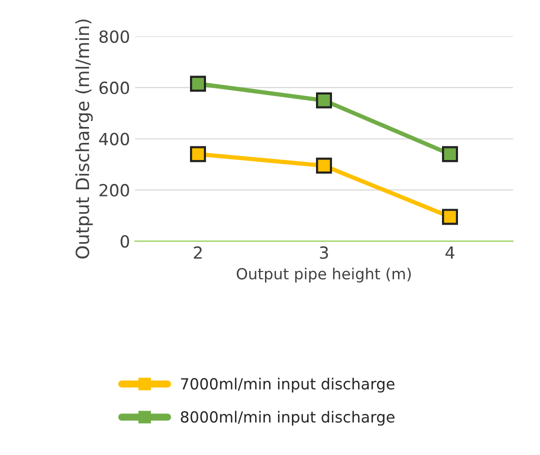  I want to click on legend-label: 7000ml/min input discharge, so click(287, 385).